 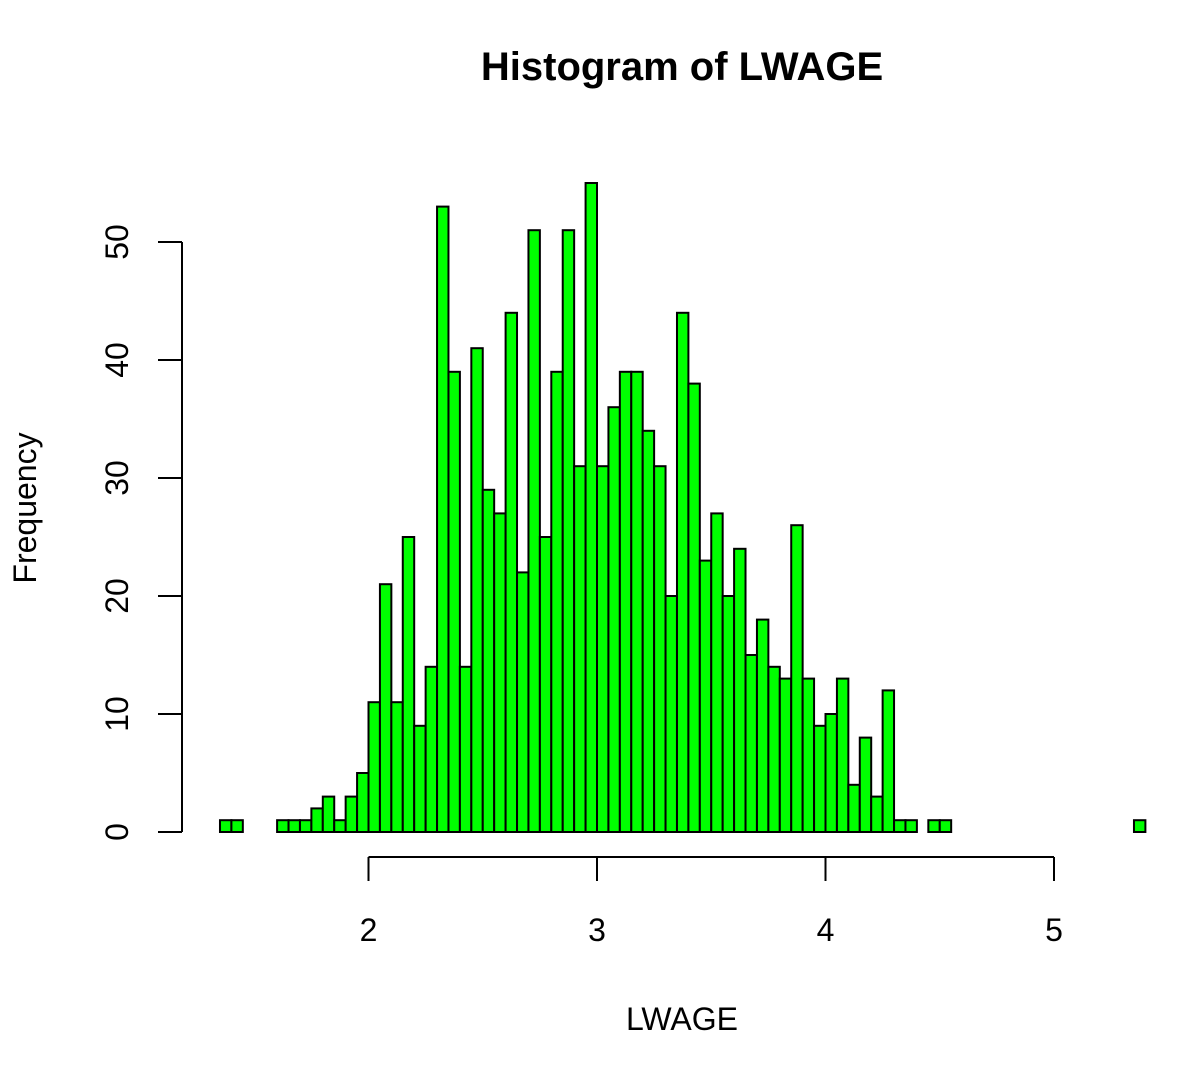 What do you see at coordinates (597, 930) in the screenshot?
I see `x-tick-label: 3` at bounding box center [597, 930].